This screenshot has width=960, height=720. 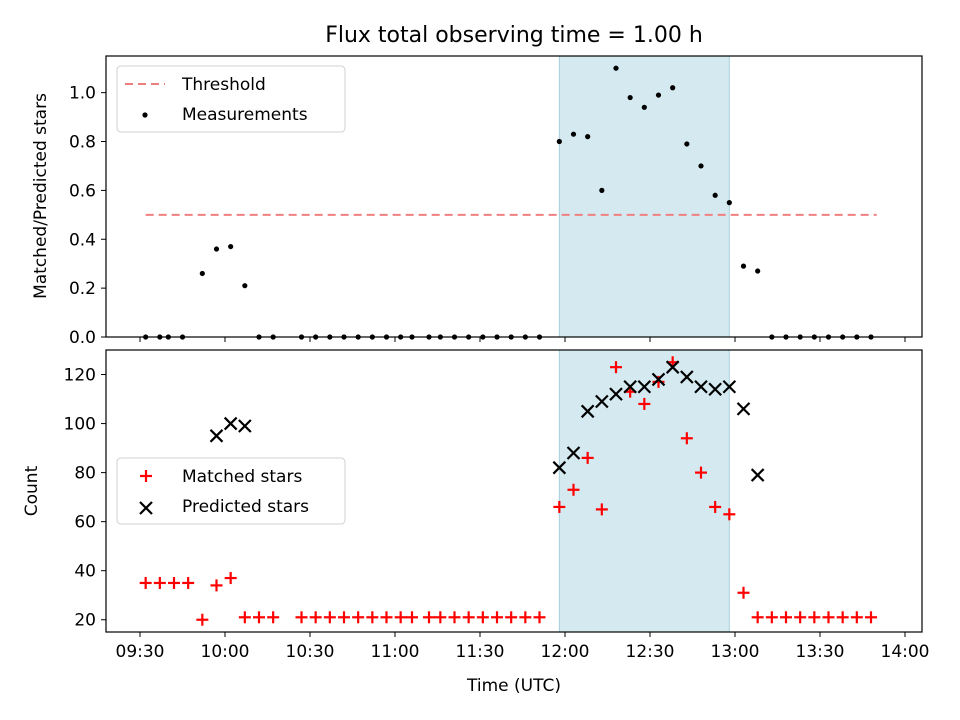 I want to click on legend-matched-label: Matched stars, so click(x=242, y=477).